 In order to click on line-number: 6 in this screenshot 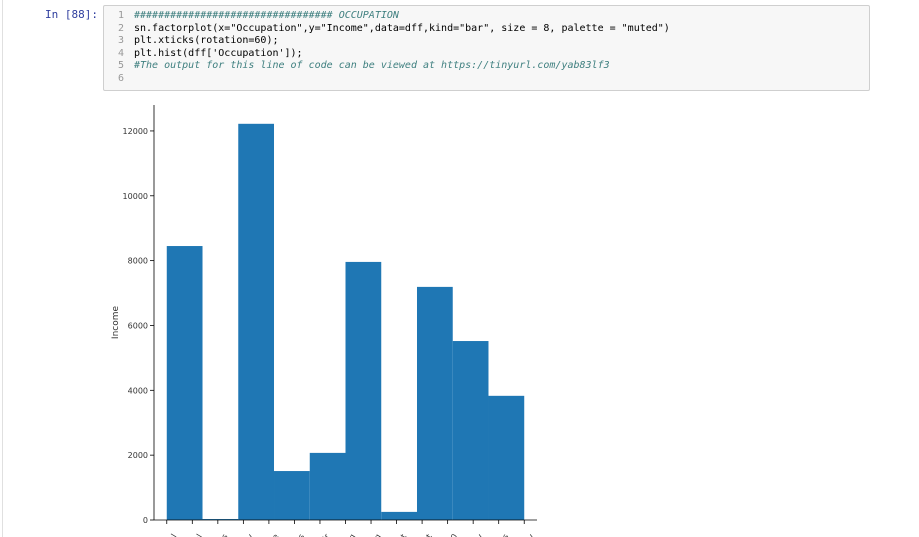, I will do `click(120, 78)`.